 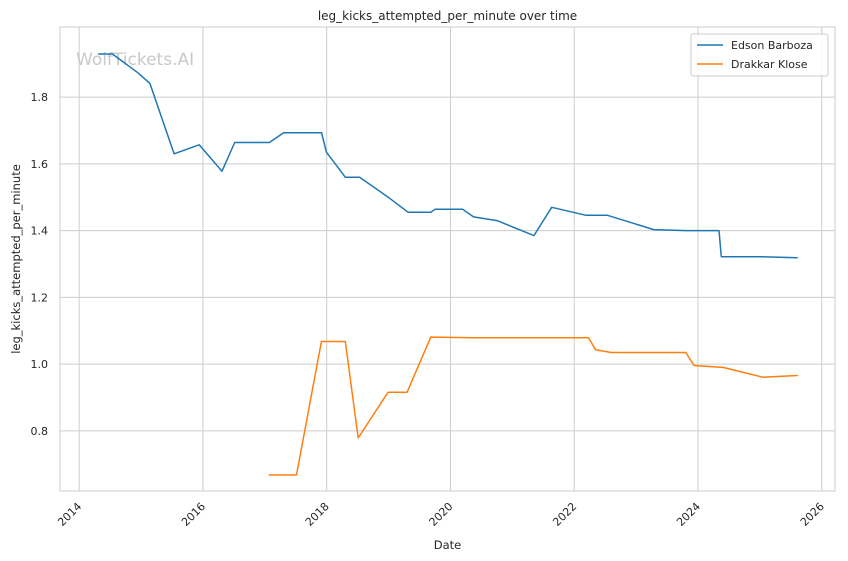 What do you see at coordinates (40, 431) in the screenshot?
I see `y-tick-label: 0.8` at bounding box center [40, 431].